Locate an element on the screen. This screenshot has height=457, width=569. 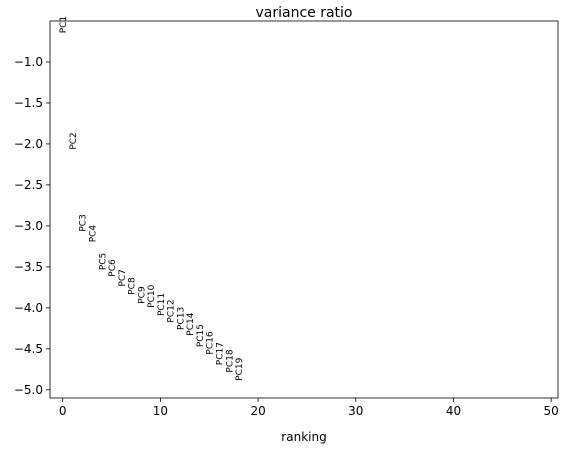
x-tick-label: 20 is located at coordinates (257, 411).